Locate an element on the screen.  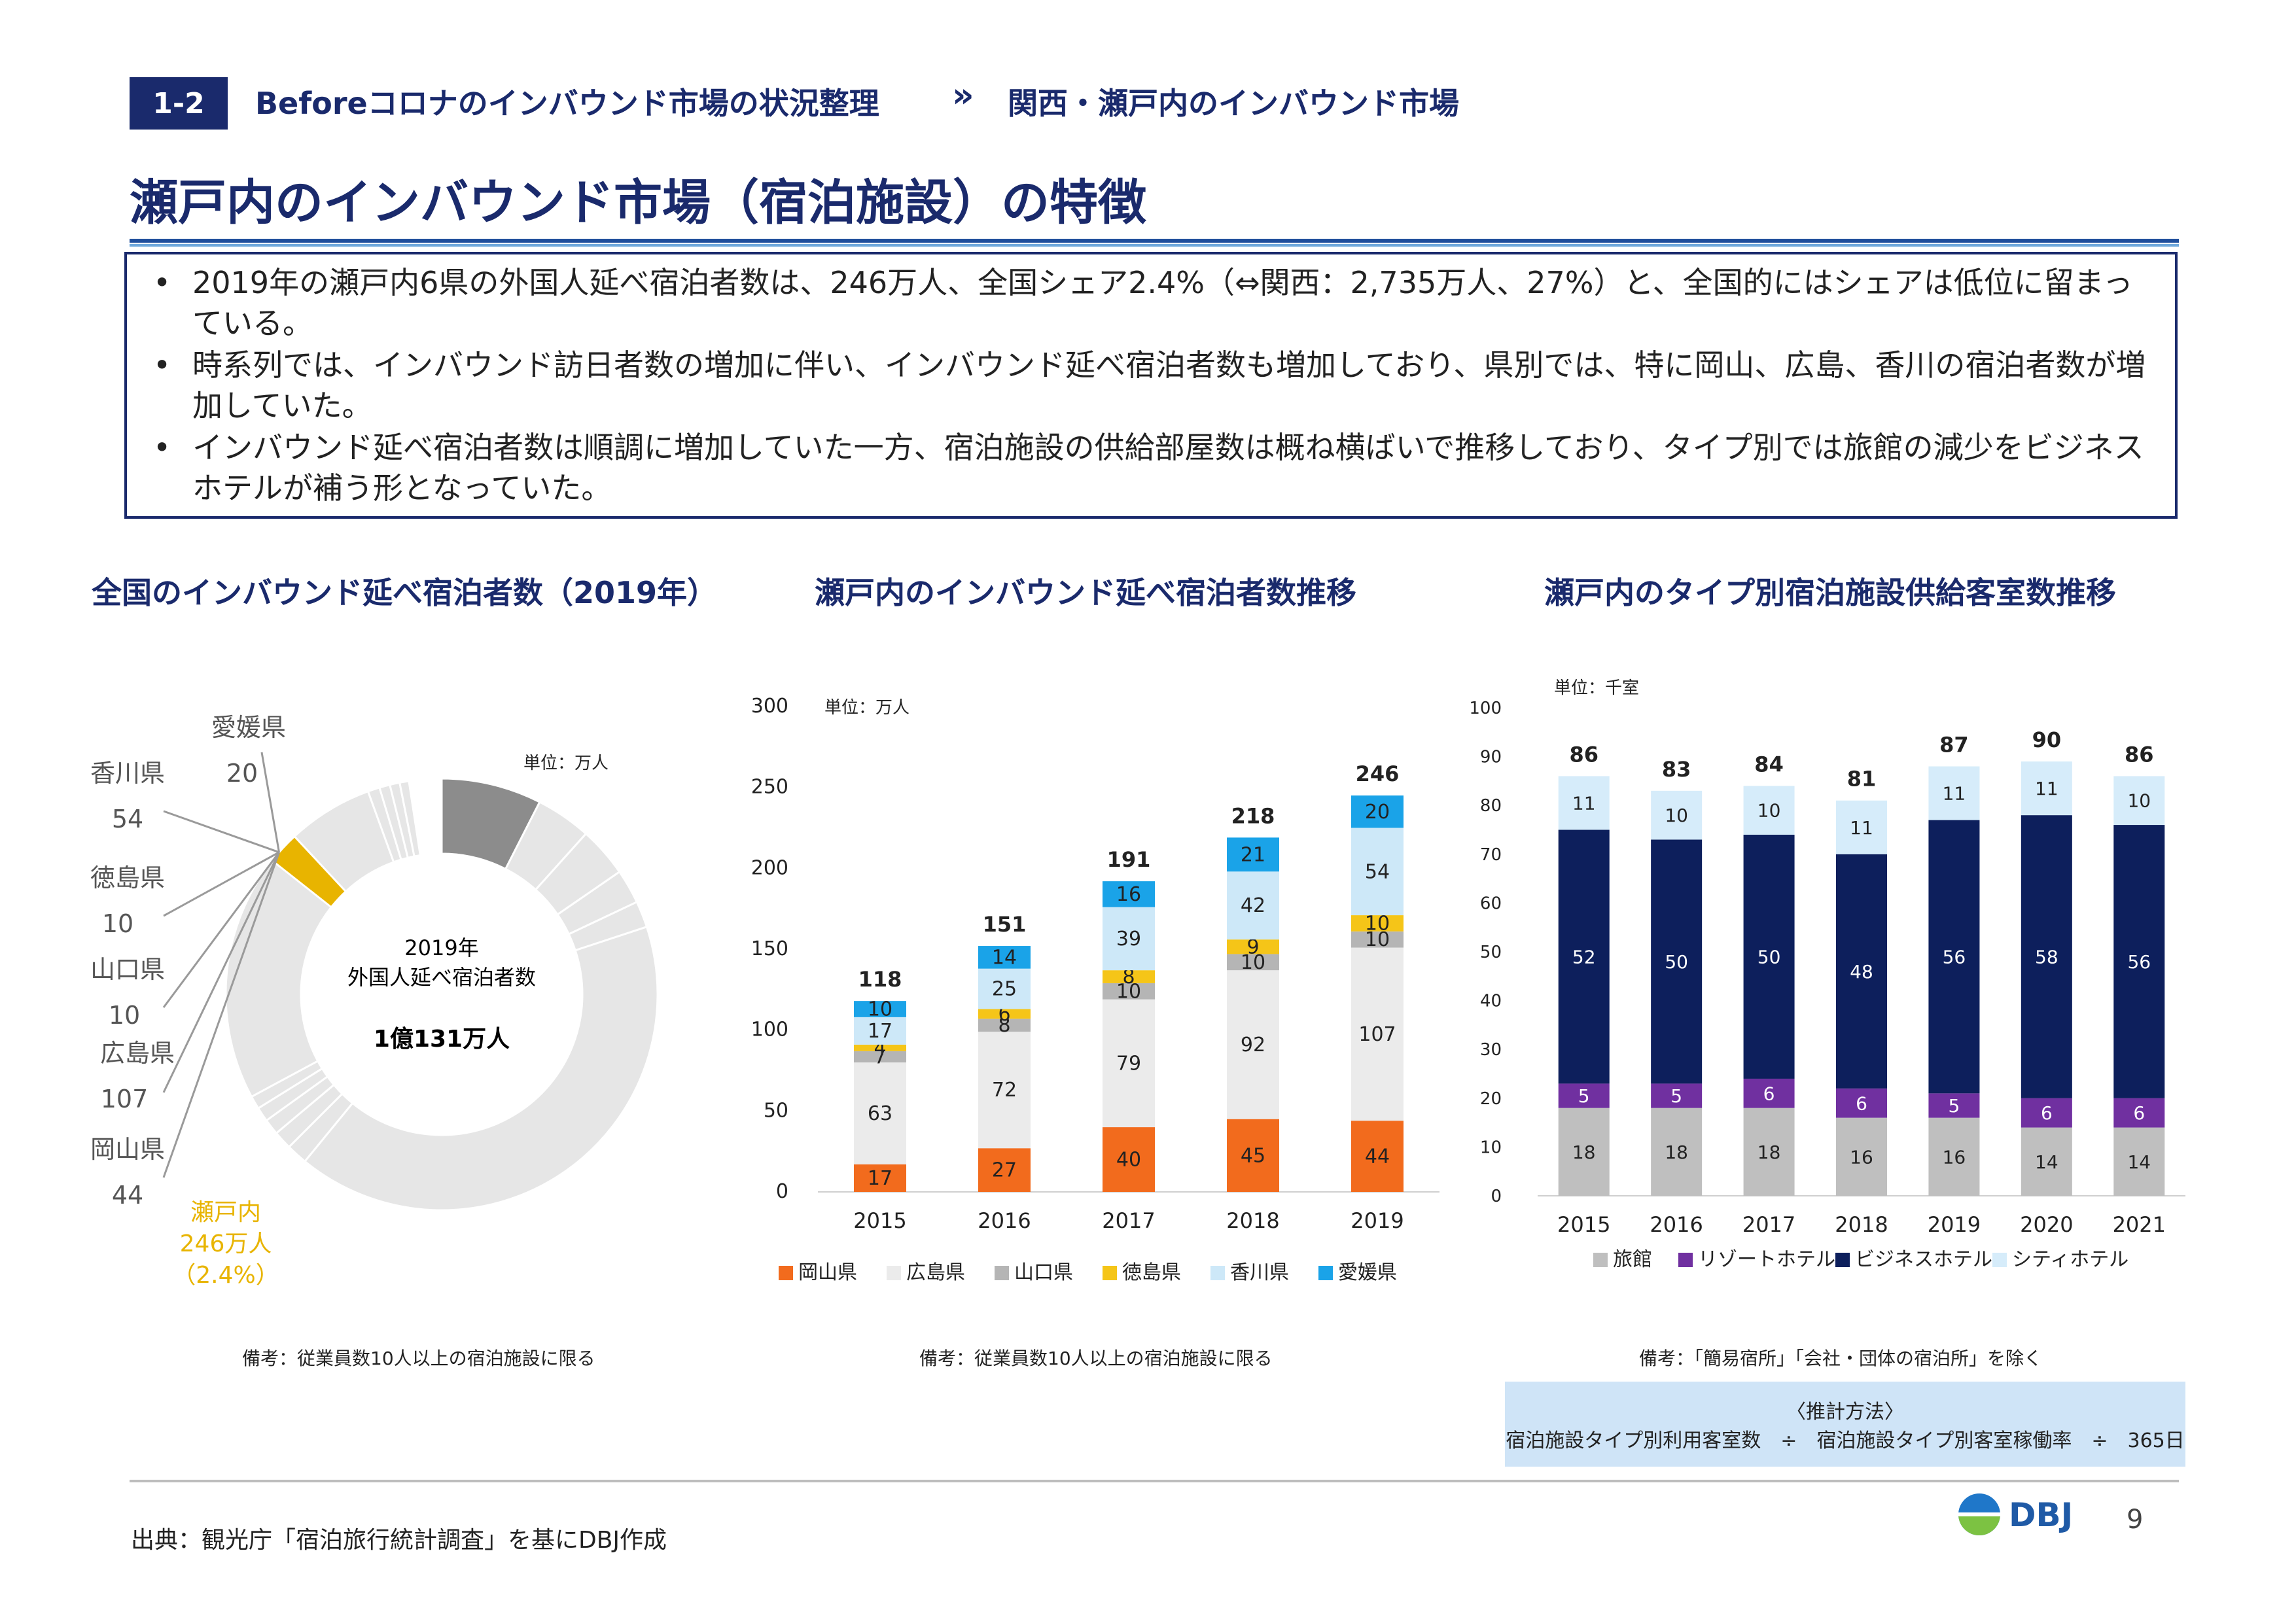
setouchi-share: （2.4%） is located at coordinates (226, 1275).